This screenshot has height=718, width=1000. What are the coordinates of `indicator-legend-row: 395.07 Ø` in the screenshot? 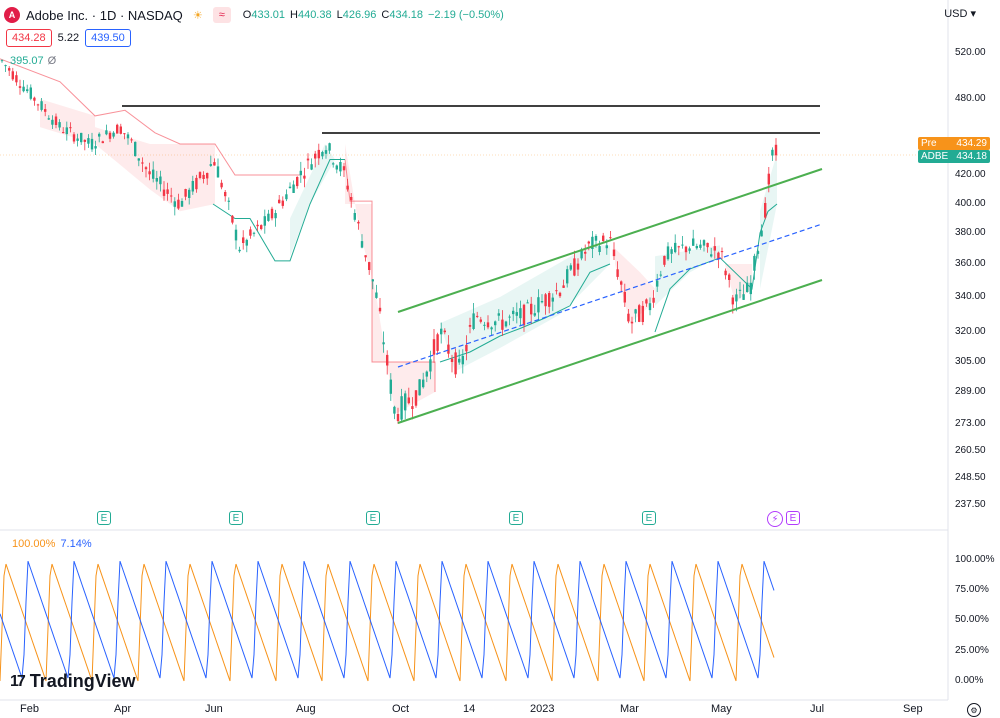 It's located at (33, 61).